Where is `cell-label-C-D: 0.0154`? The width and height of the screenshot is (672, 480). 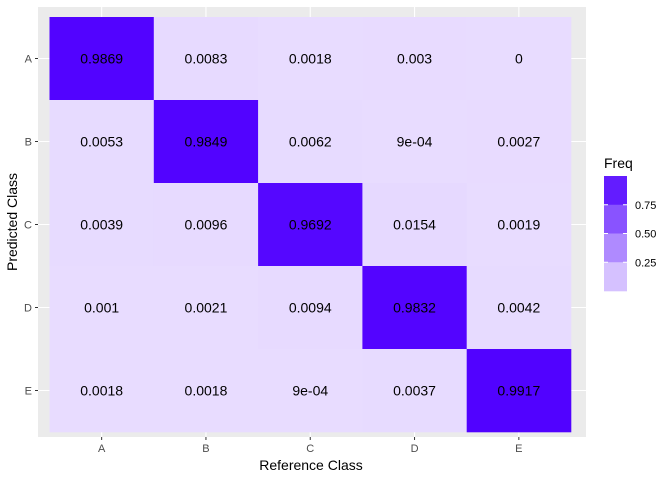 cell-label-C-D: 0.0154 is located at coordinates (414, 225).